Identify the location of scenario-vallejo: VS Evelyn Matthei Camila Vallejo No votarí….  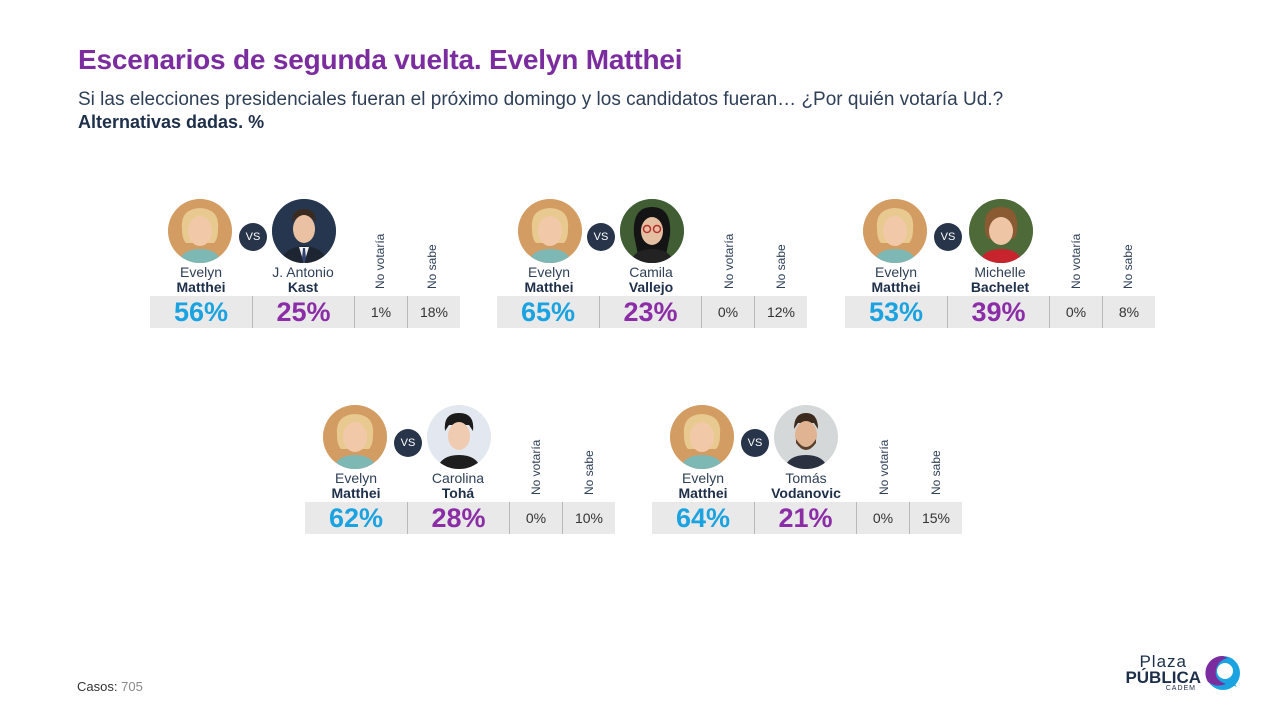
(653, 269).